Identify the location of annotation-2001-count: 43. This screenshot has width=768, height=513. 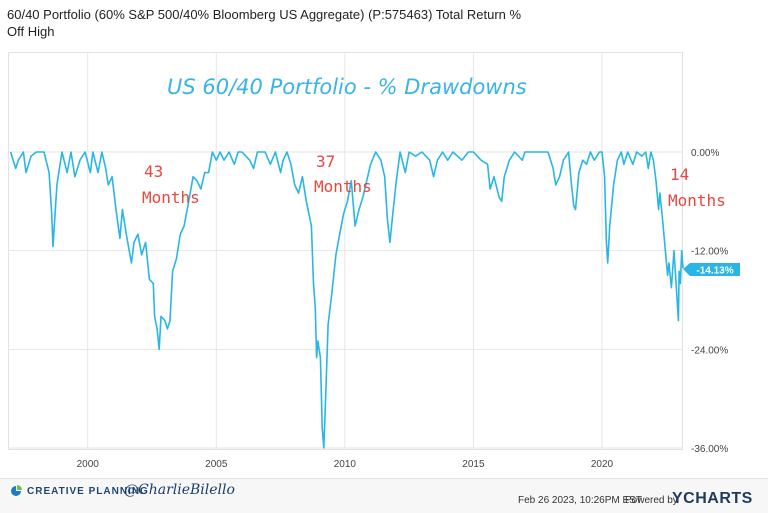
(153, 171).